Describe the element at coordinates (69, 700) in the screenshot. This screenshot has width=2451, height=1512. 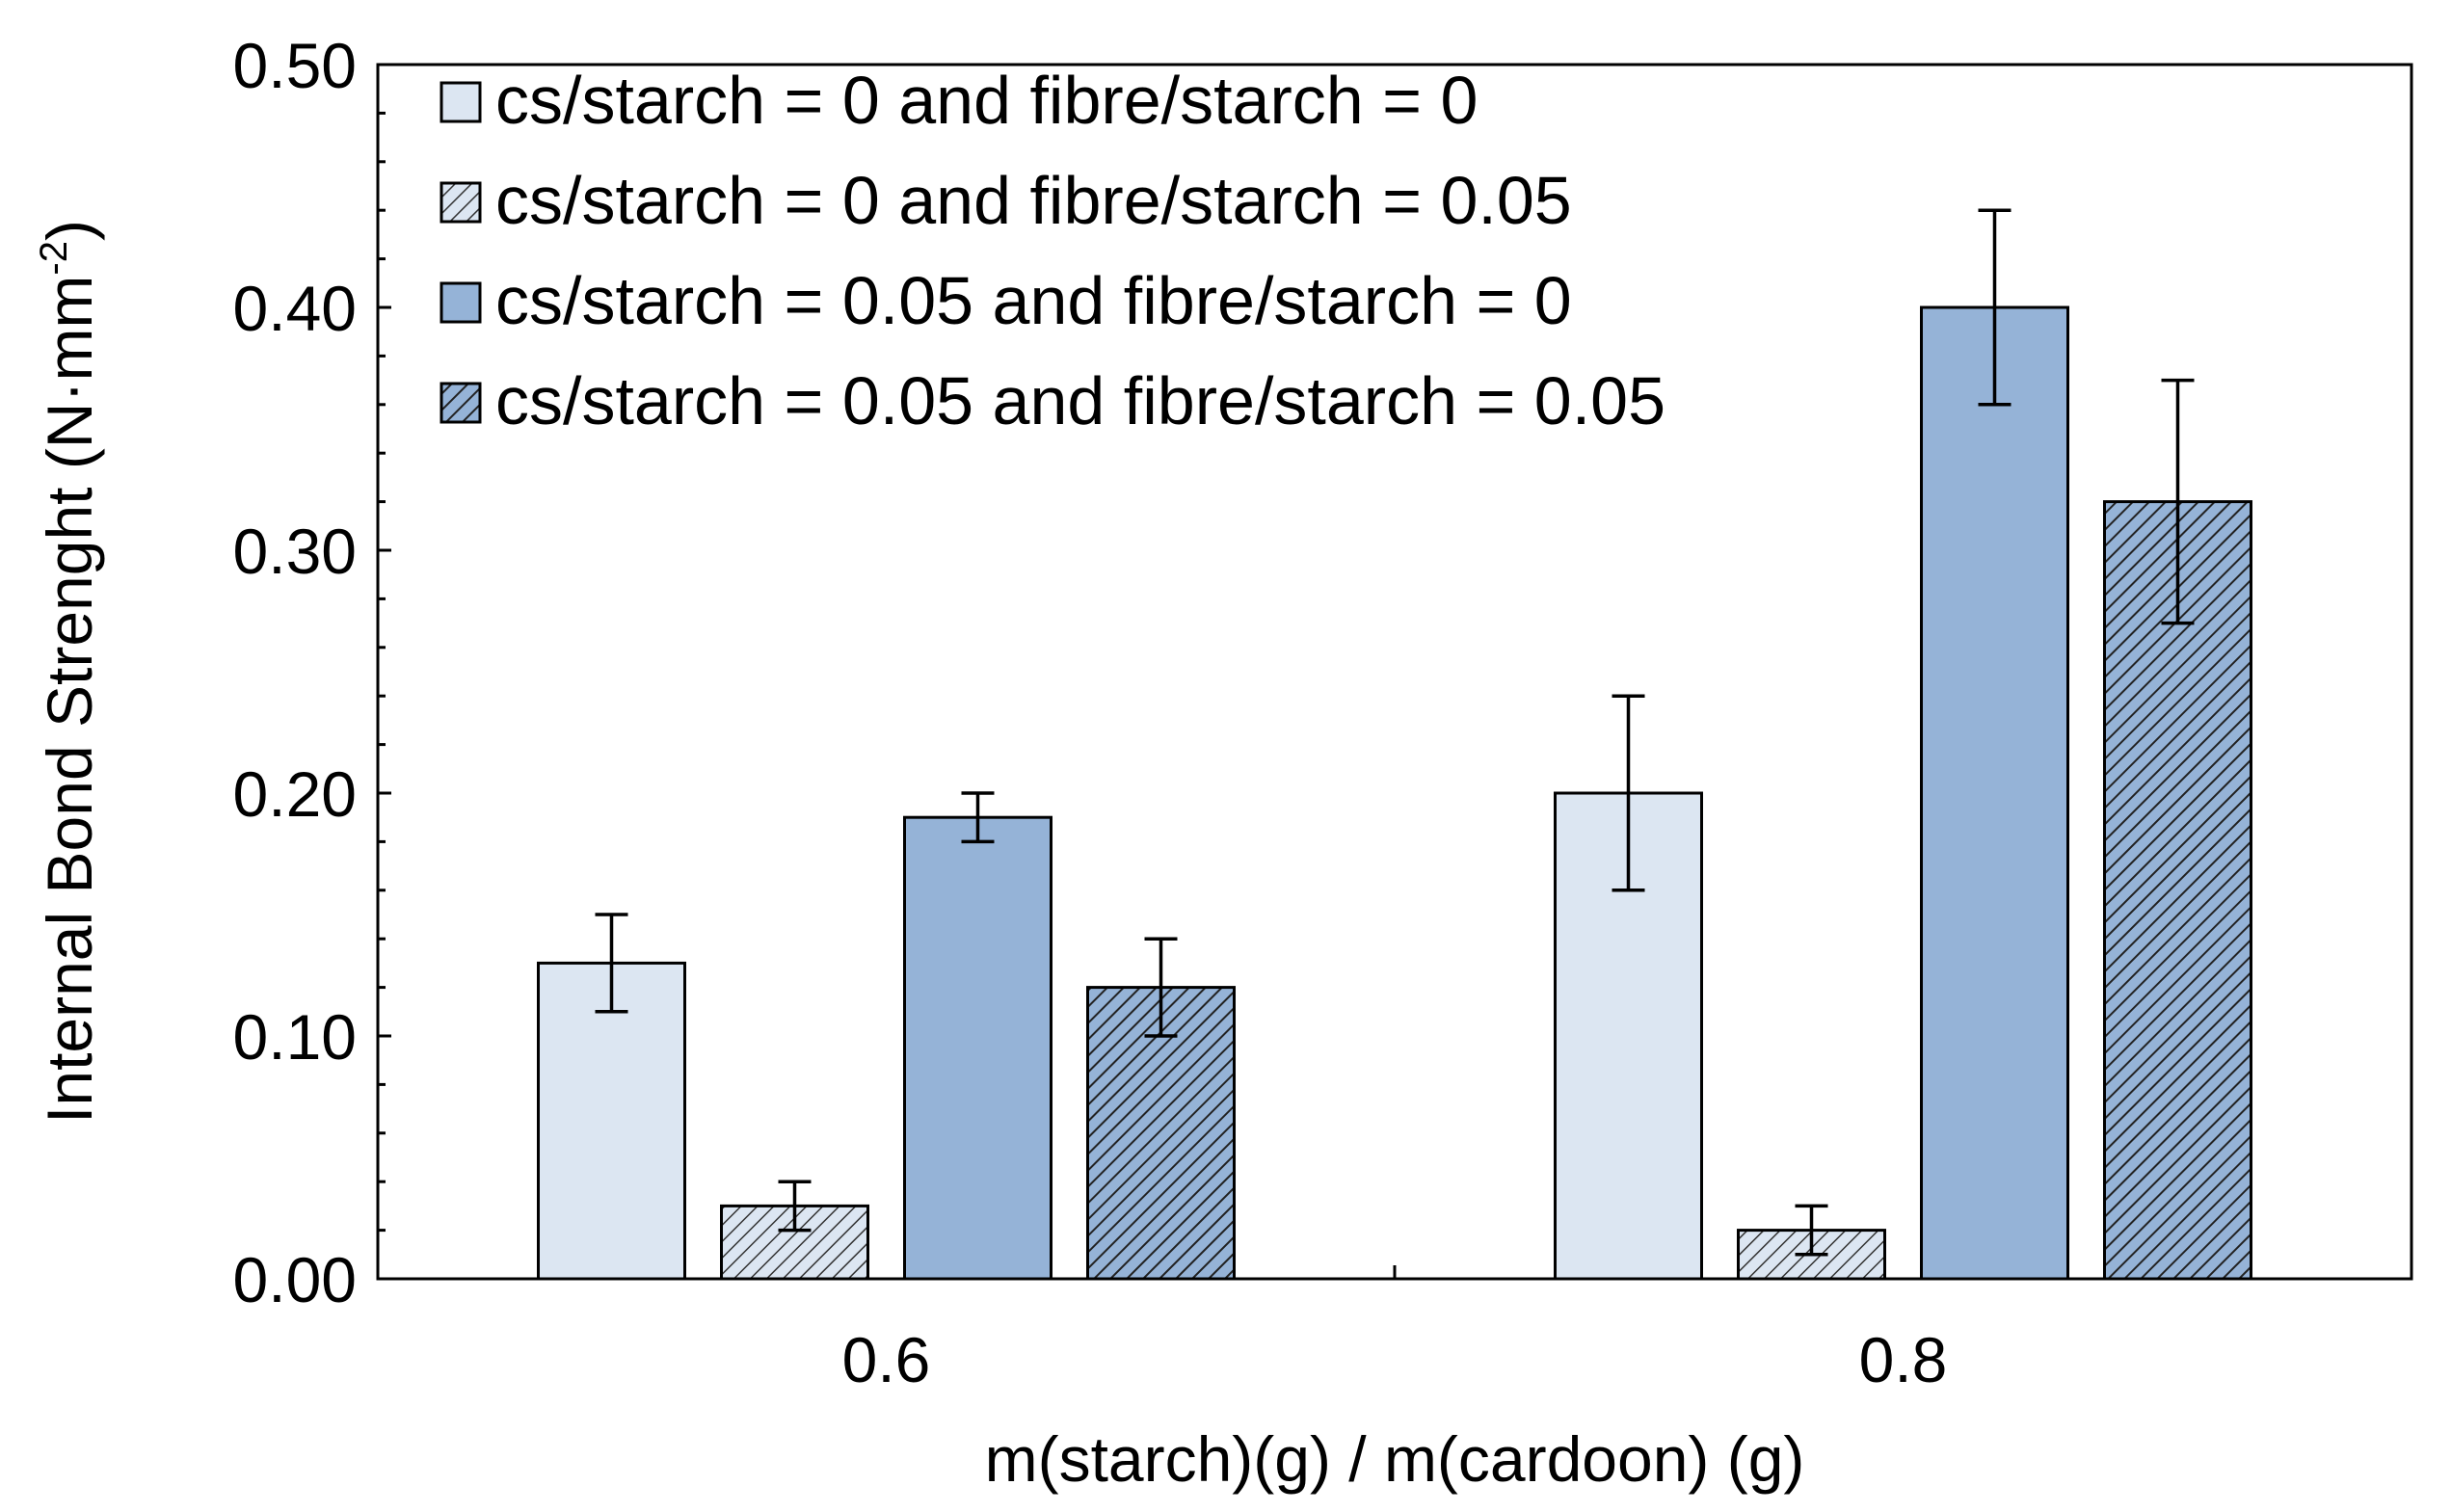
I see `y-axis-title-main: Internal Bond Strenght (N·mm` at that location.